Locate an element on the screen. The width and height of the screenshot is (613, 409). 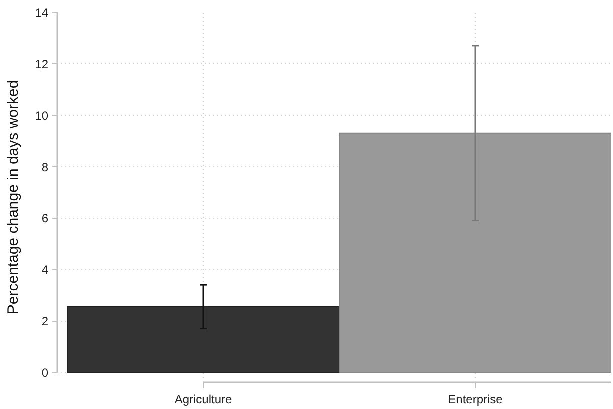
y-tick-label: 6 is located at coordinates (45, 219).